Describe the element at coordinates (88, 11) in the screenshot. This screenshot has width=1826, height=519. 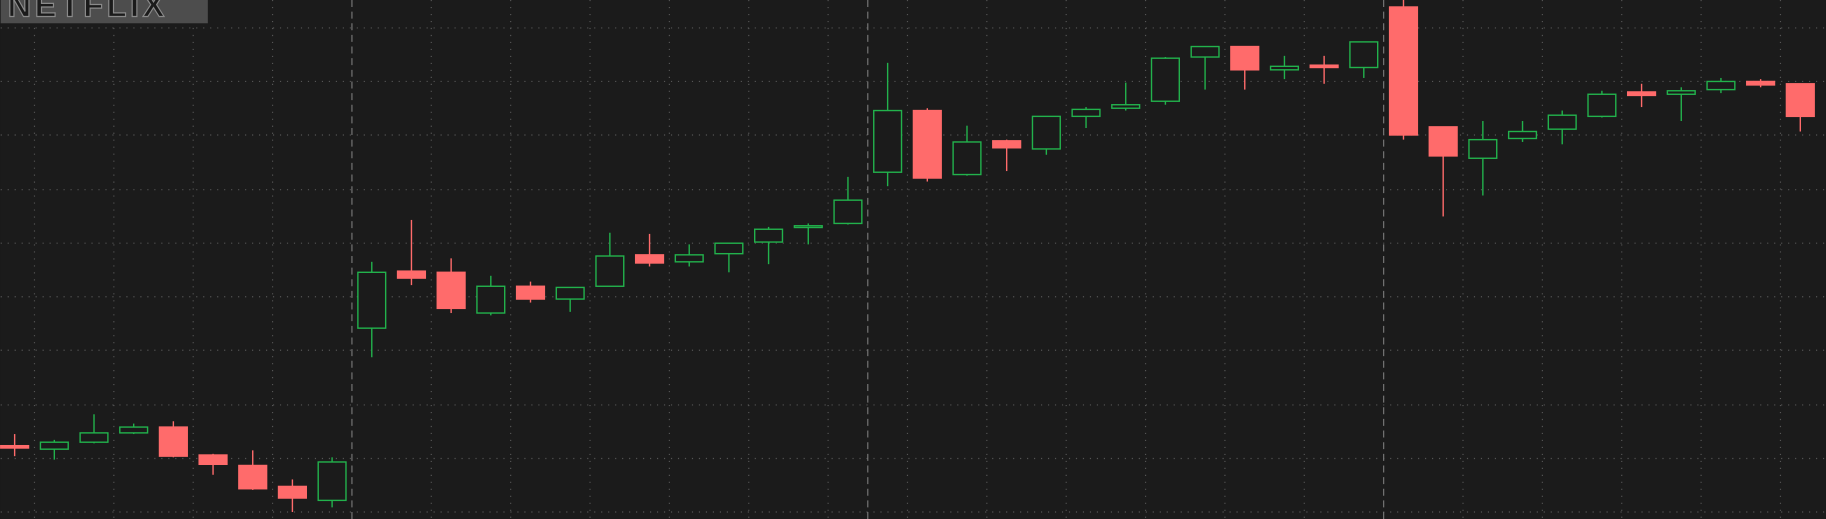
I see `logo: NETFLIX` at that location.